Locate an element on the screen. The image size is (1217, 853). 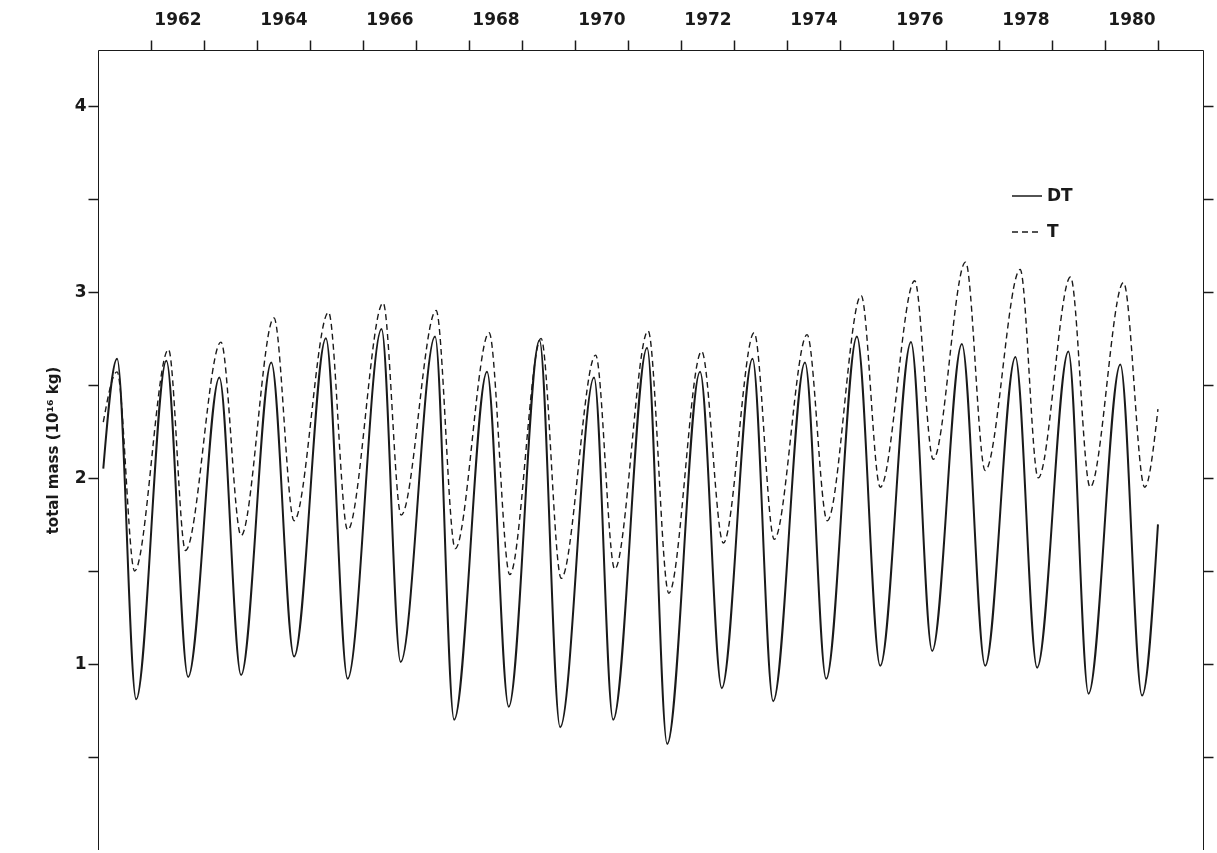
y-axis-title: total mass (10¹⁶ kg) is located at coordinates (52, 450).